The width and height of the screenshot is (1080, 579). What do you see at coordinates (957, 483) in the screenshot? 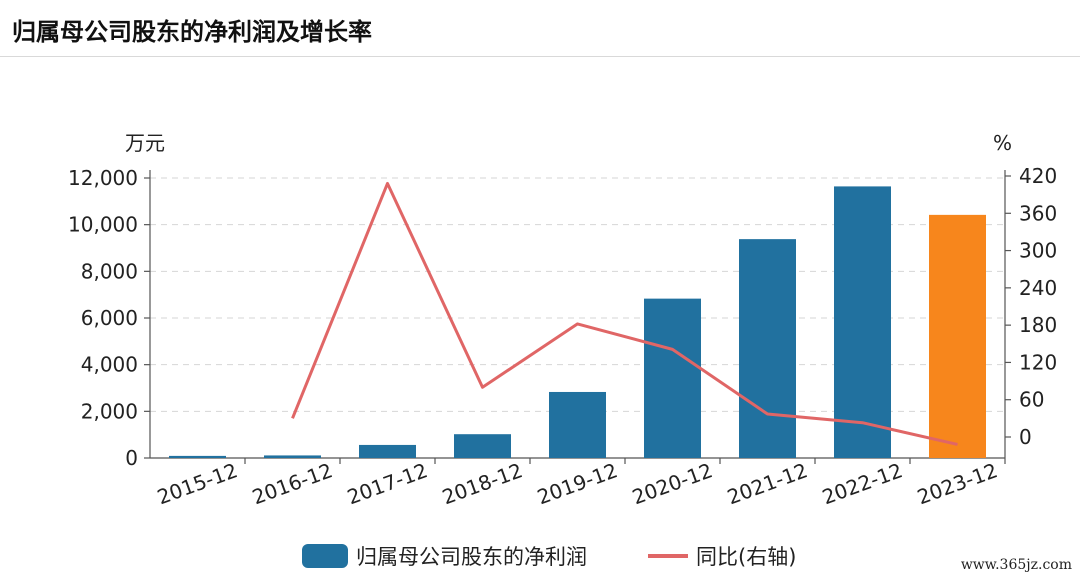
I see `x-axis-tick-label: 2023-12` at bounding box center [957, 483].